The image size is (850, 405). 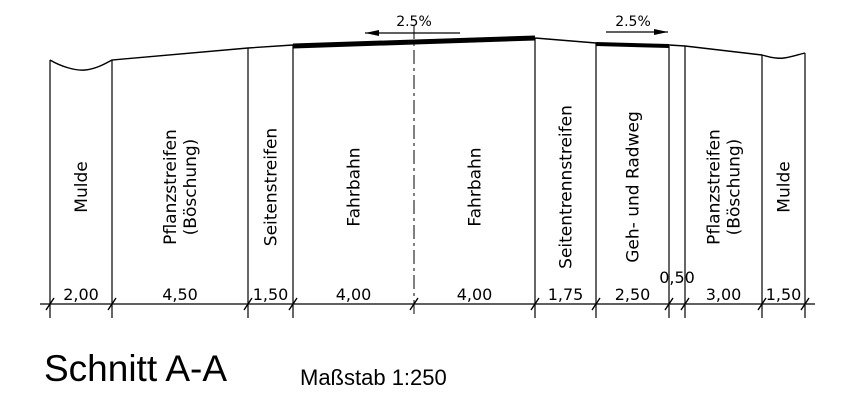 I want to click on strip-width: 2,00, so click(x=81, y=294).